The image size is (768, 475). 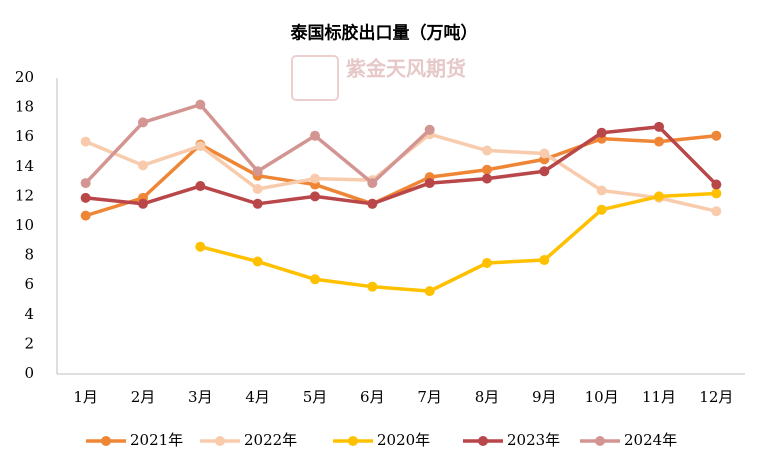 I want to click on y-tick-label: 14, so click(x=24, y=166).